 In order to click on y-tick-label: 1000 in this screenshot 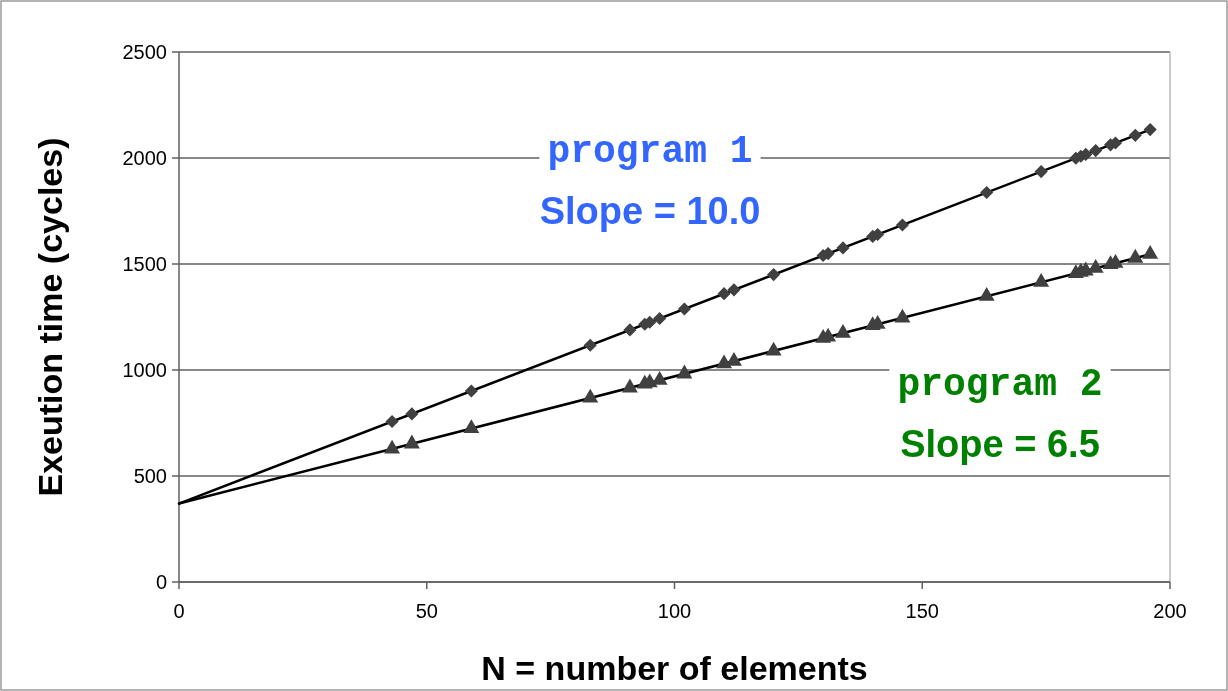, I will do `click(144, 370)`.